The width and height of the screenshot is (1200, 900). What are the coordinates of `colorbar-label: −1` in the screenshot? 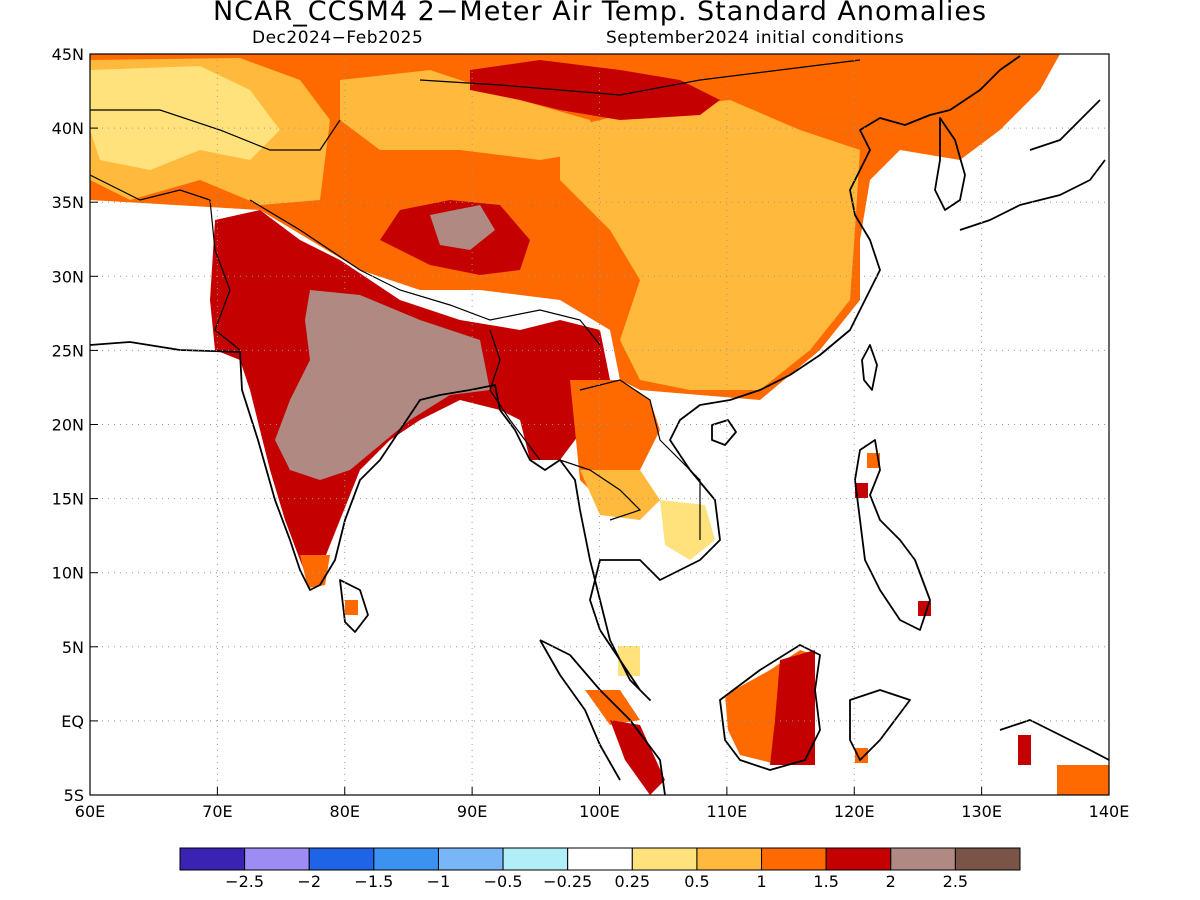 It's located at (439, 881).